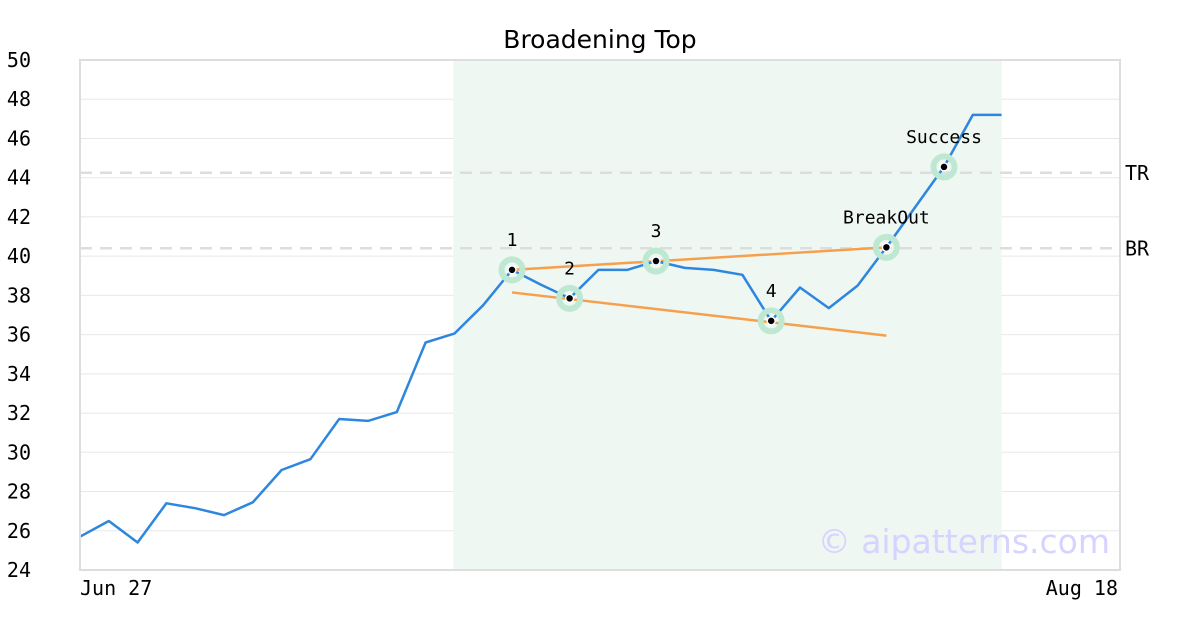 Image resolution: width=1200 pixels, height=630 pixels. What do you see at coordinates (886, 217) in the screenshot?
I see `pattern-label-breakout: BreakOut` at bounding box center [886, 217].